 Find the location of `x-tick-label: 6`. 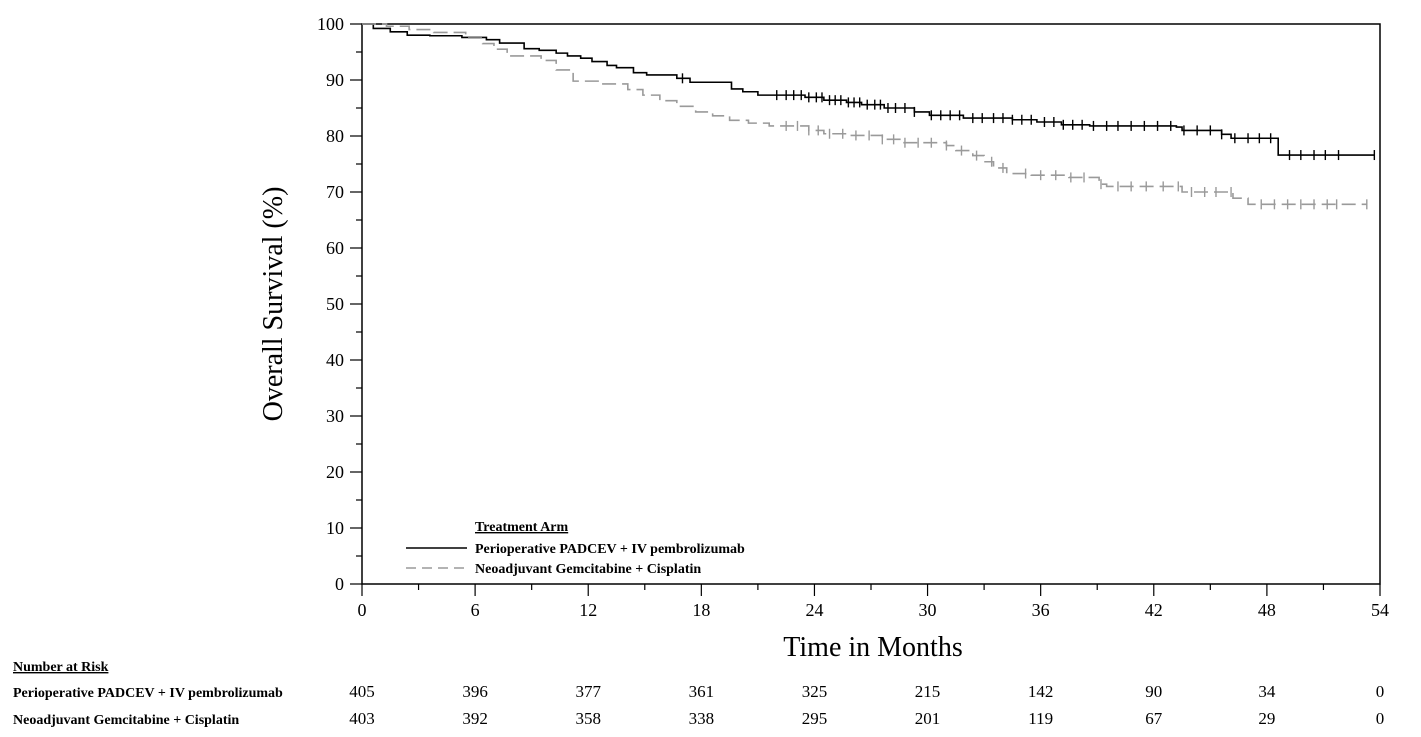

x-tick-label: 6 is located at coordinates (475, 610).